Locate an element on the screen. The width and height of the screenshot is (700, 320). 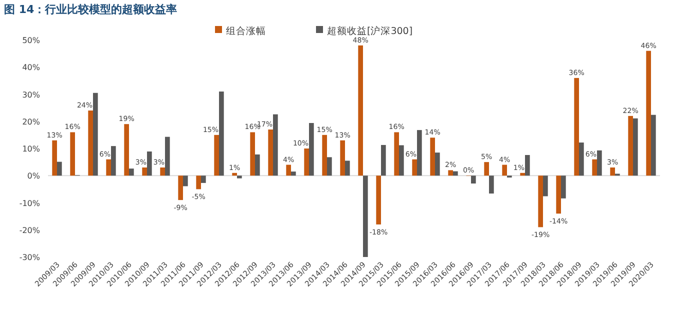
y-tick-label: -30% is located at coordinates (29, 257).